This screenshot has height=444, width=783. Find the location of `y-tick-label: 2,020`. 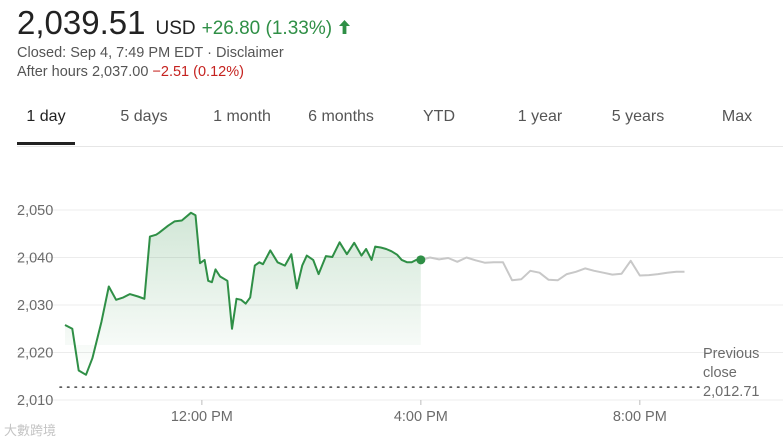

y-tick-label: 2,020 is located at coordinates (35, 354).